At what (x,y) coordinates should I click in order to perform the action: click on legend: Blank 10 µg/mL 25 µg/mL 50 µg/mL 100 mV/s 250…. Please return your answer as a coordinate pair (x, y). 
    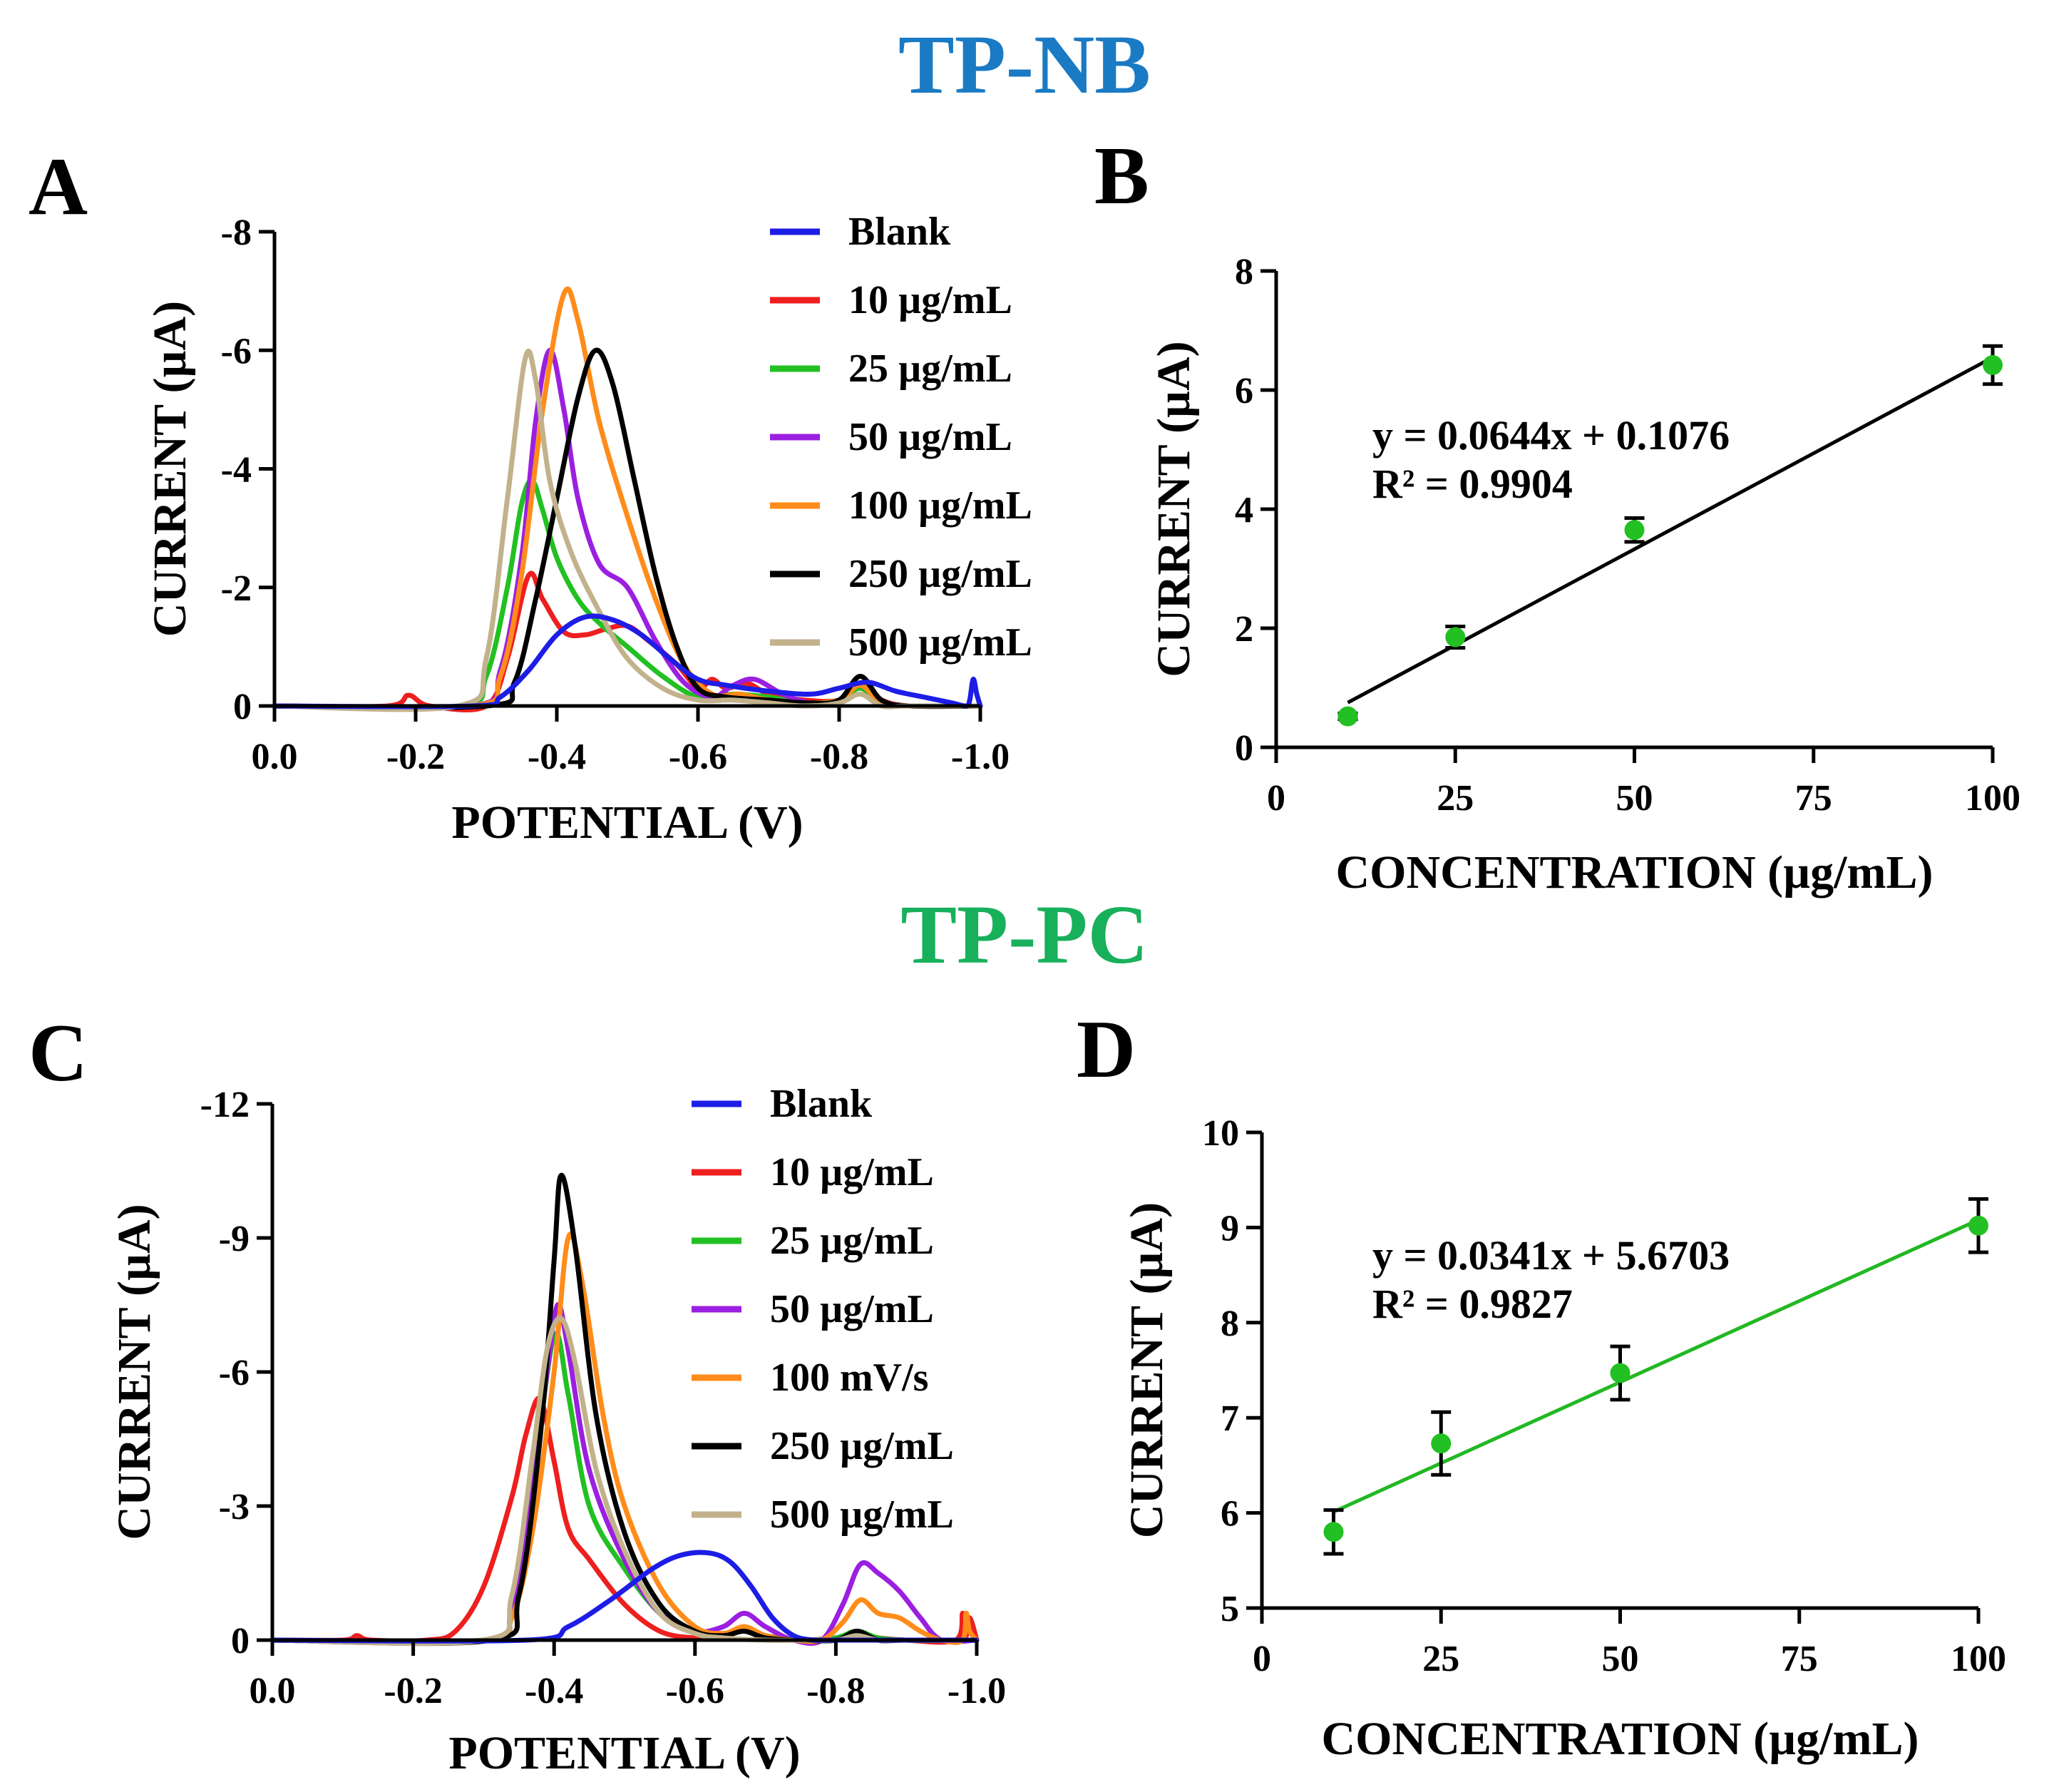
    Looking at the image, I should click on (823, 1309).